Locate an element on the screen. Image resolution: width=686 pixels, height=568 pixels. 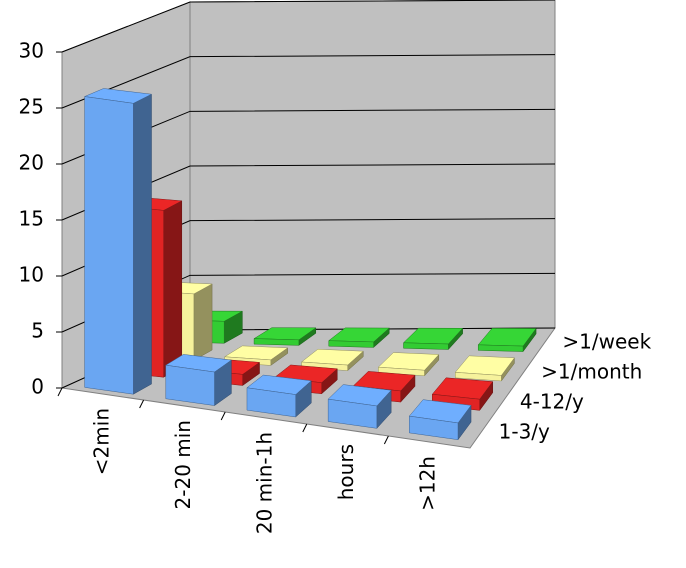
x-tick-label: 2-20 min is located at coordinates (183, 464).